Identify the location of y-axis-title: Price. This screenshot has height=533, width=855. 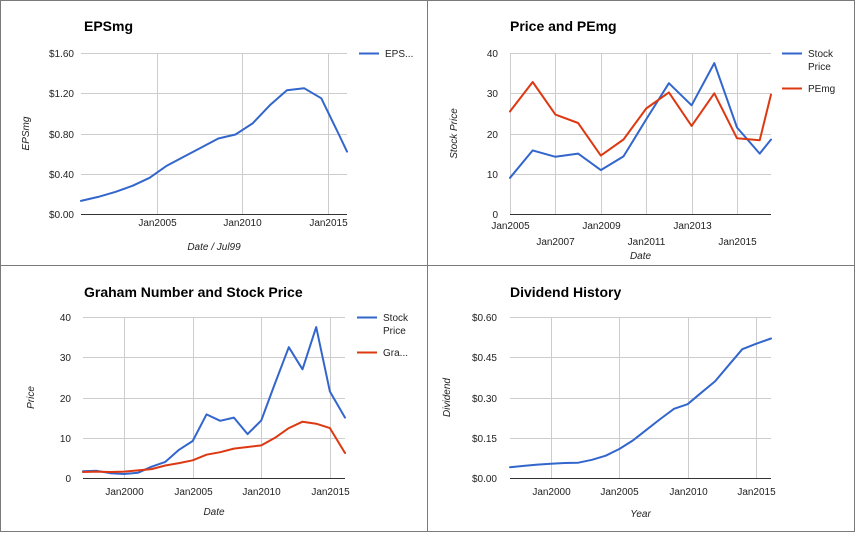
(31, 397).